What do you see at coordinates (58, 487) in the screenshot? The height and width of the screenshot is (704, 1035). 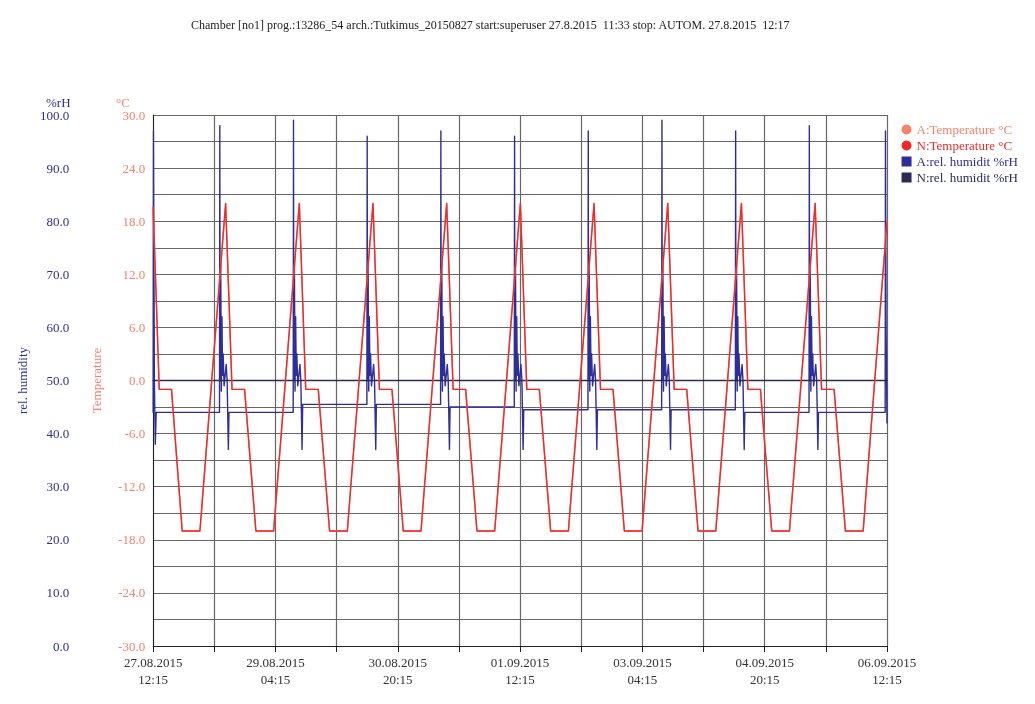 I see `y-tick-label: 30.0` at bounding box center [58, 487].